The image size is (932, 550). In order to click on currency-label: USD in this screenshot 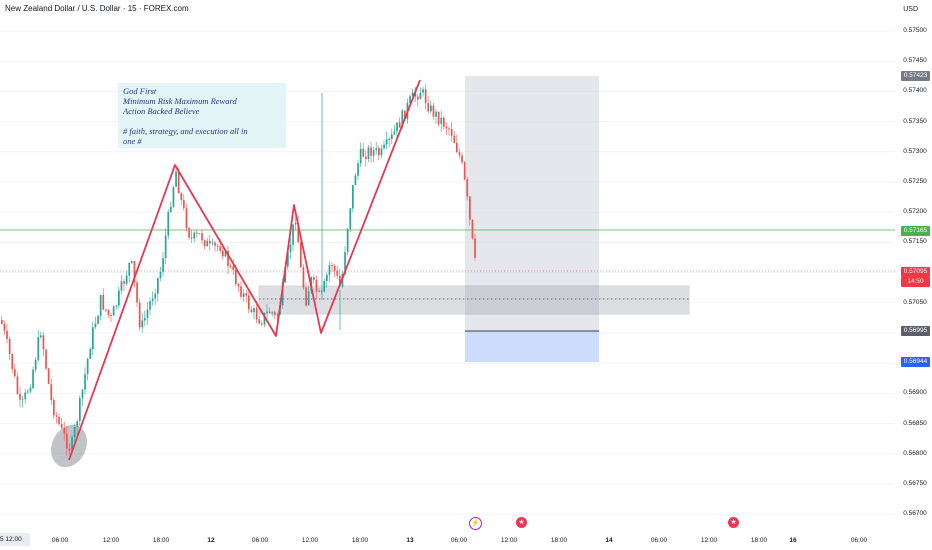, I will do `click(910, 9)`.